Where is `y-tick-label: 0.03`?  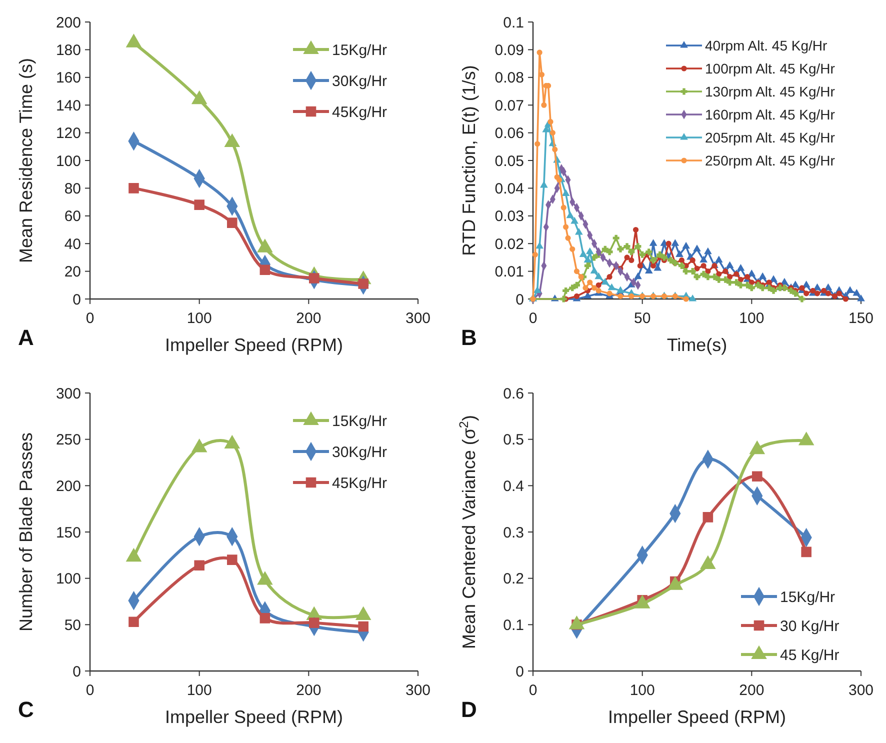
y-tick-label: 0.03 is located at coordinates (509, 217).